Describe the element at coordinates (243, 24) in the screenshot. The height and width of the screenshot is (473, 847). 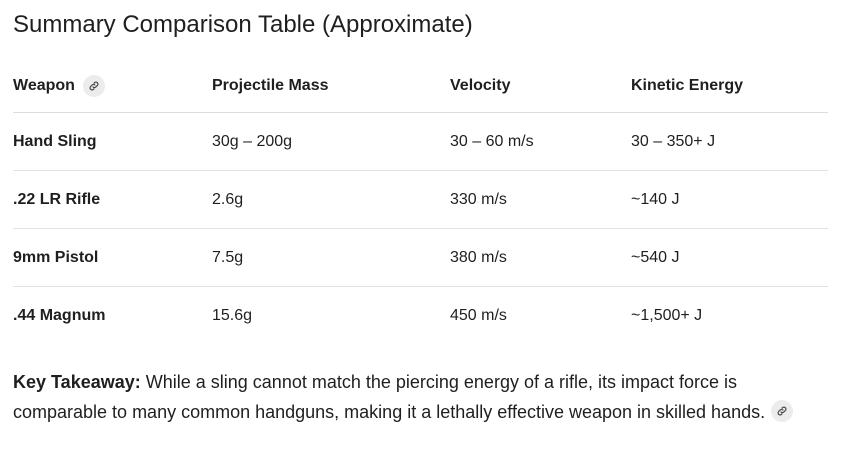
I see `page-title: Summary Comparison Table (Approximate)` at that location.